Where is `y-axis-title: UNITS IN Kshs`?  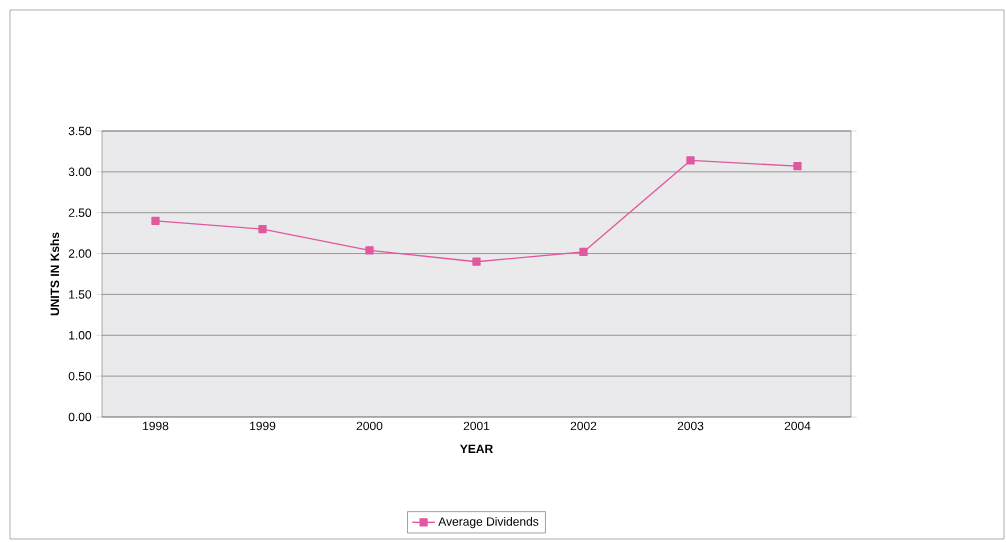
y-axis-title: UNITS IN Kshs is located at coordinates (55, 274).